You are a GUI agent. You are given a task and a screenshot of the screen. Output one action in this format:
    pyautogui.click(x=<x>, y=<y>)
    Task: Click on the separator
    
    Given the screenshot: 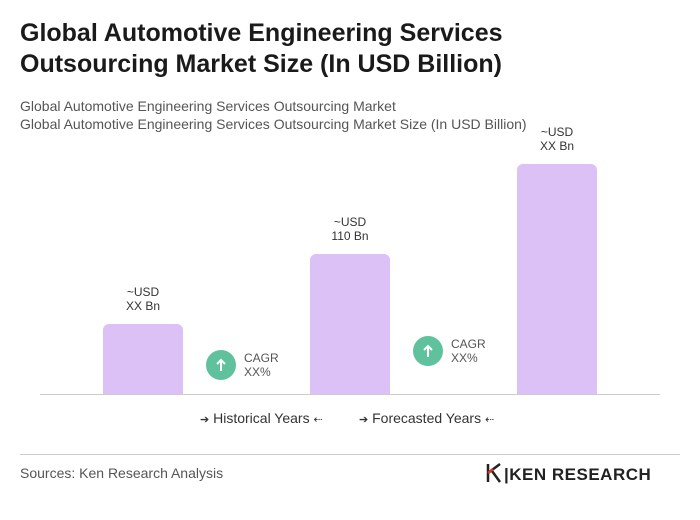 What is the action you would take?
    pyautogui.click(x=350, y=454)
    